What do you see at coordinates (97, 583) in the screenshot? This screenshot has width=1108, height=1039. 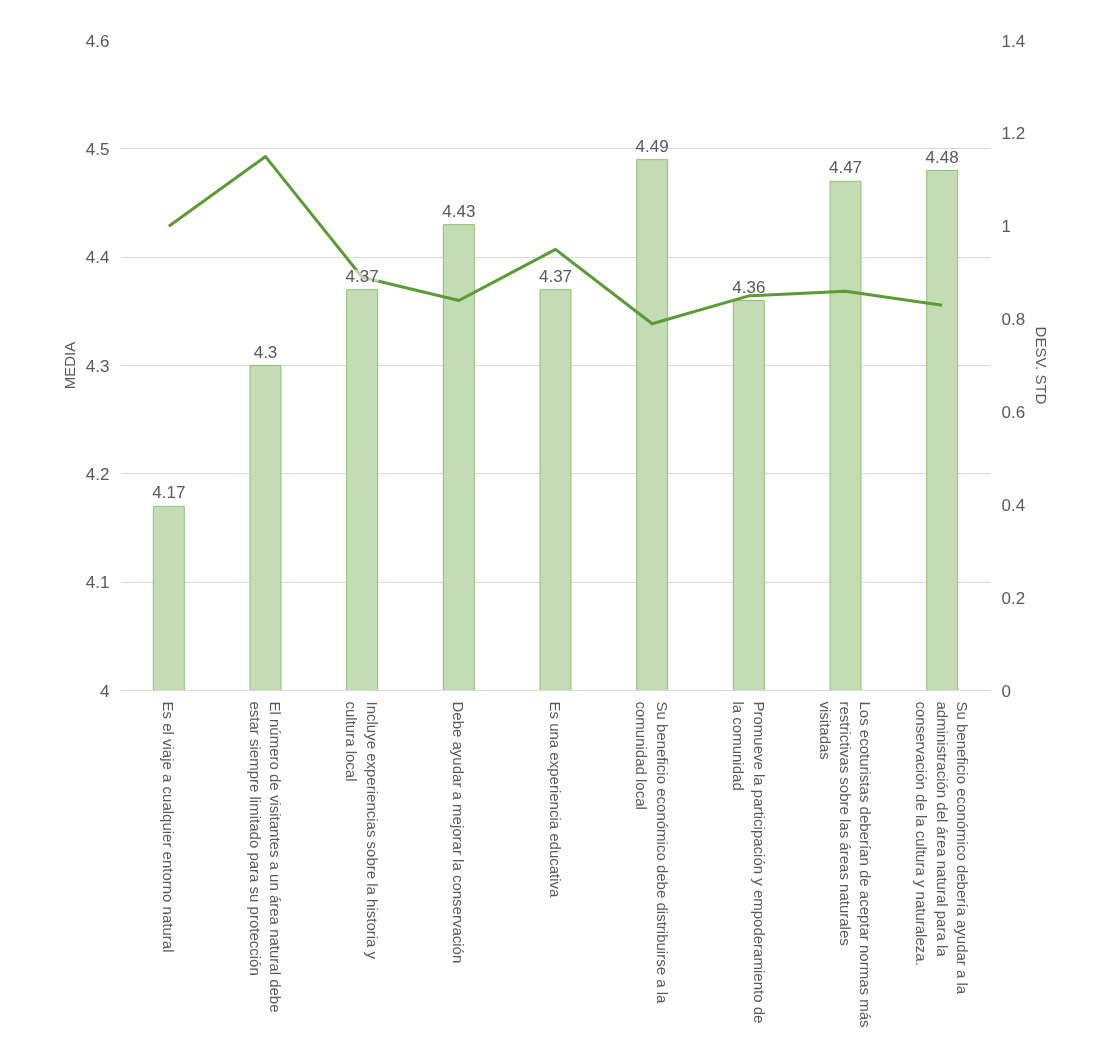 I see `y-tick-label: 4.1` at bounding box center [97, 583].